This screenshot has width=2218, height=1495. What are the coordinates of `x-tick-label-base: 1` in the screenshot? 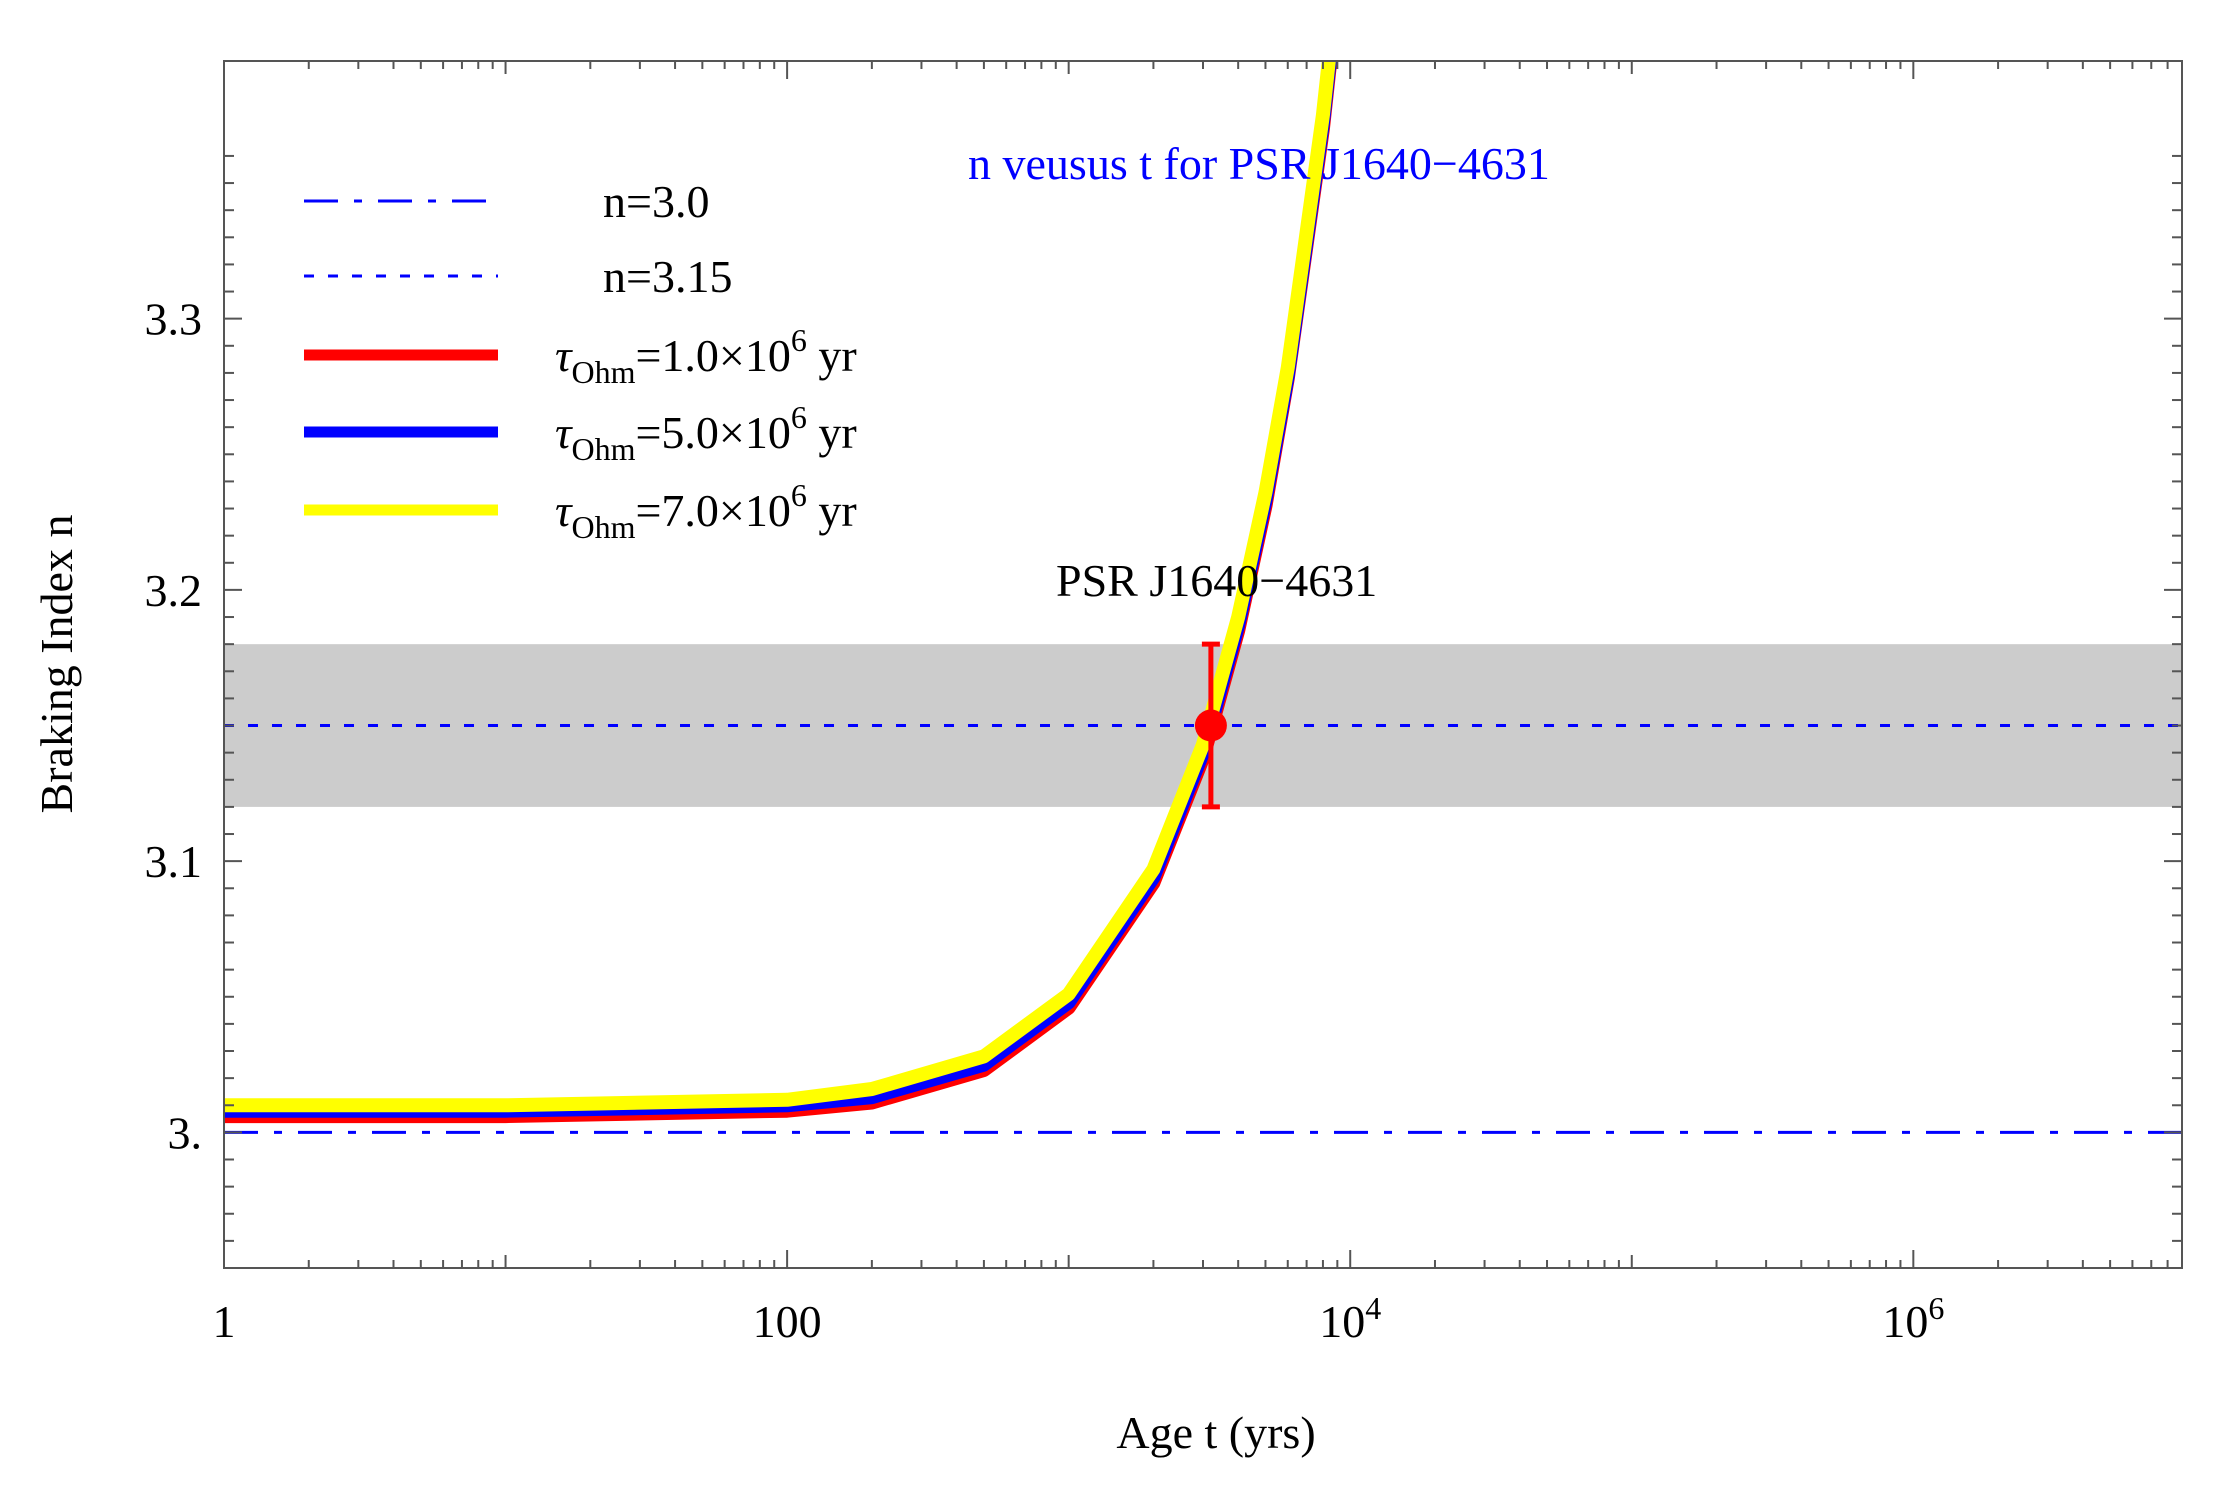 It's located at (224, 1321).